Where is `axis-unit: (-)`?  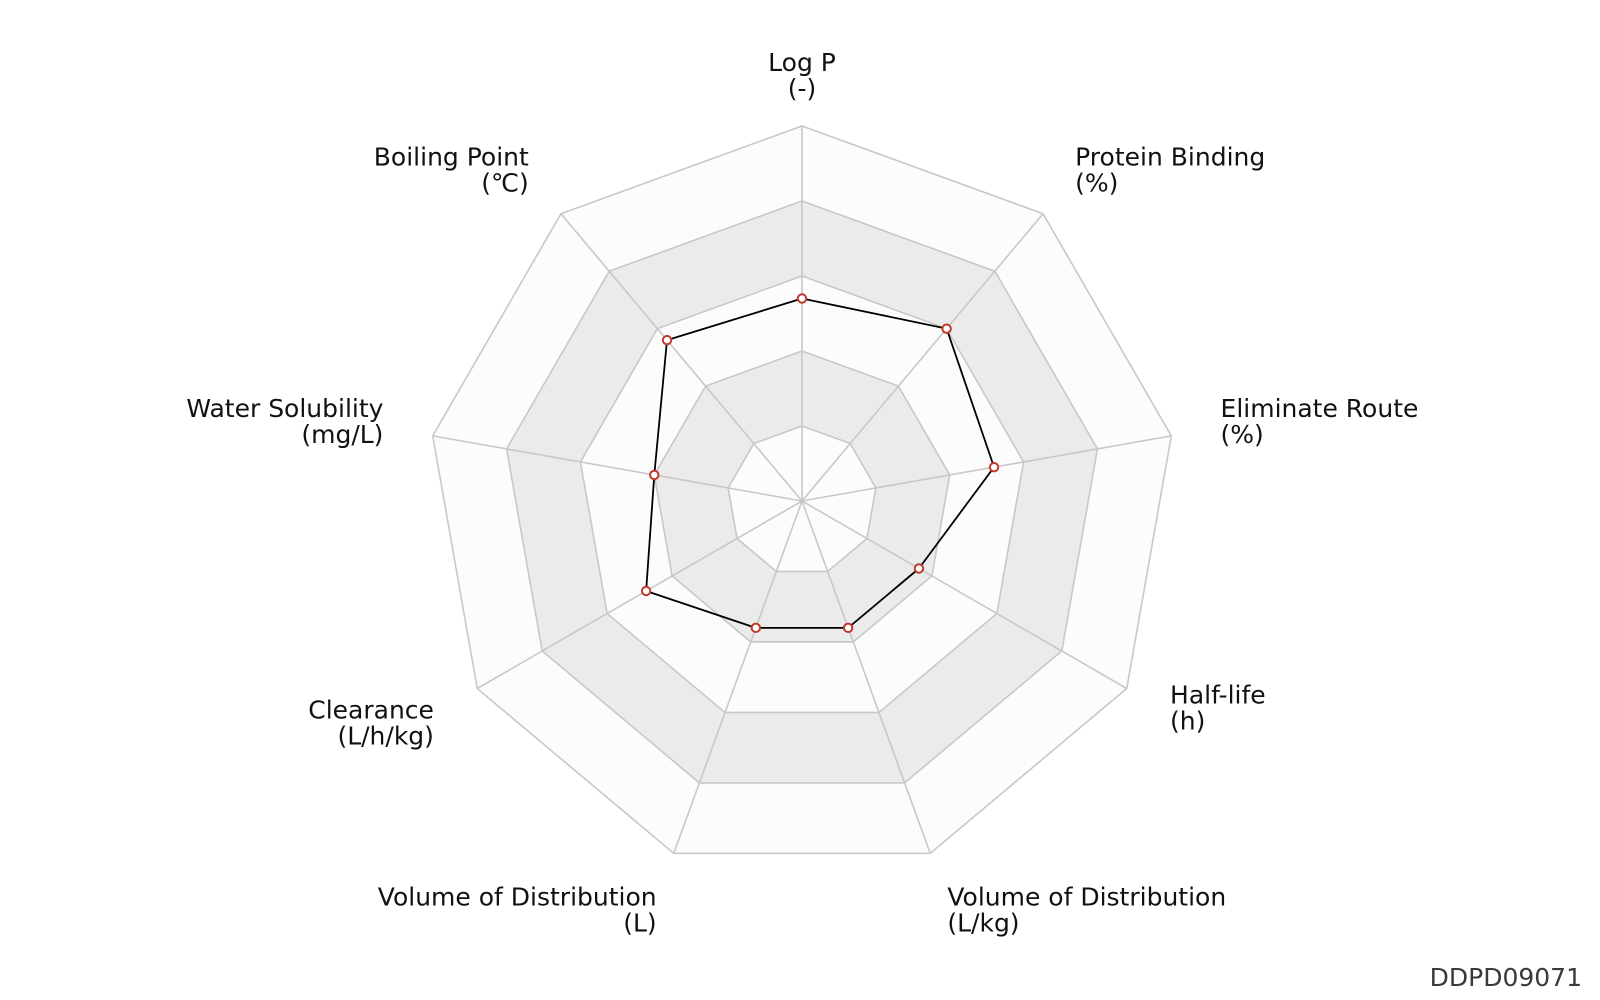
axis-unit: (-) is located at coordinates (802, 88).